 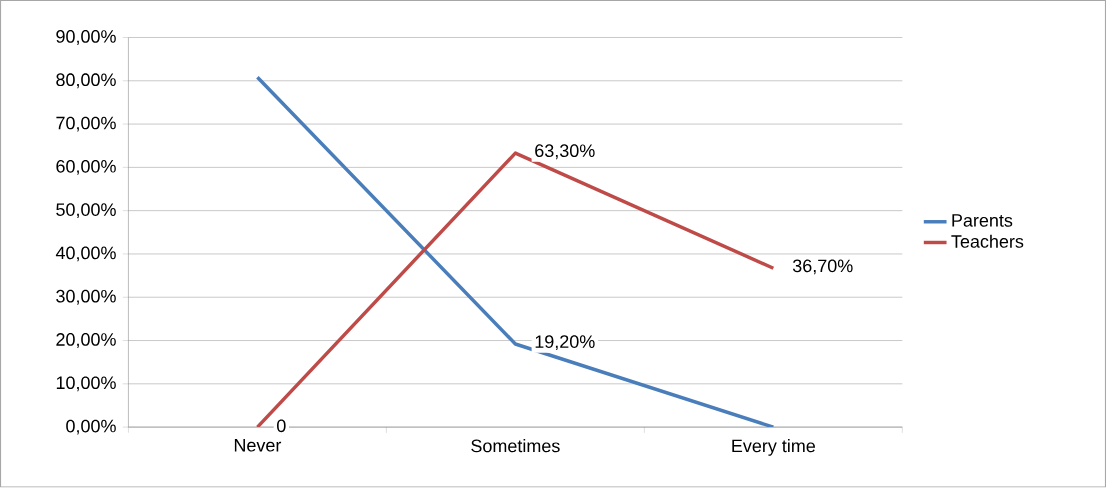 What do you see at coordinates (565, 152) in the screenshot?
I see `data-label: 63,30%` at bounding box center [565, 152].